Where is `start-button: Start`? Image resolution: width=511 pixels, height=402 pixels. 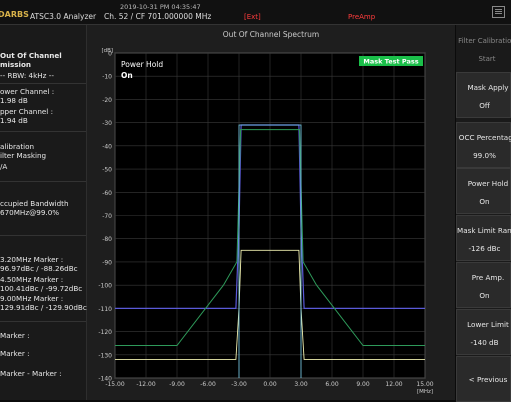
start-button: Start is located at coordinates (487, 59).